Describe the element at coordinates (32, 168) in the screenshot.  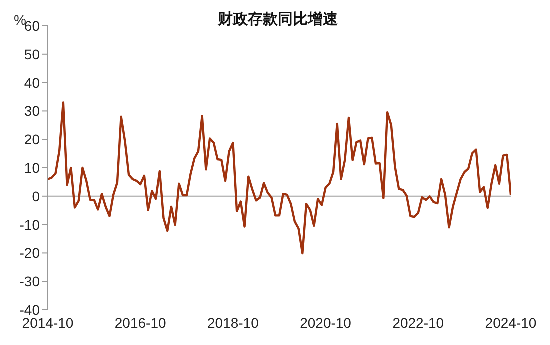
I see `y-tick-label: 10` at that location.